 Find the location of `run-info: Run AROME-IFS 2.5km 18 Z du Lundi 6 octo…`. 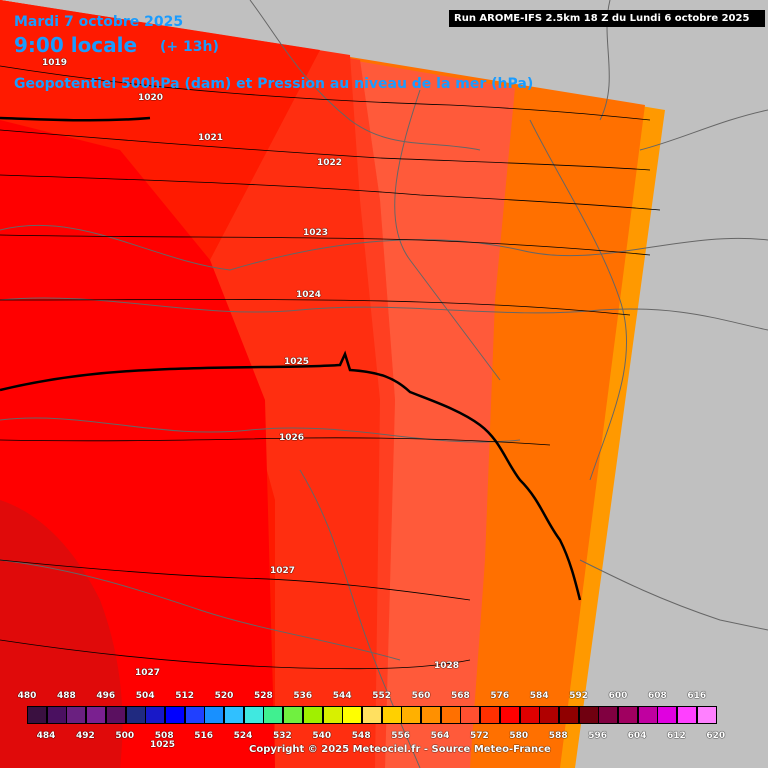

run-info: Run AROME-IFS 2.5km 18 Z du Lundi 6 octo… is located at coordinates (607, 18).